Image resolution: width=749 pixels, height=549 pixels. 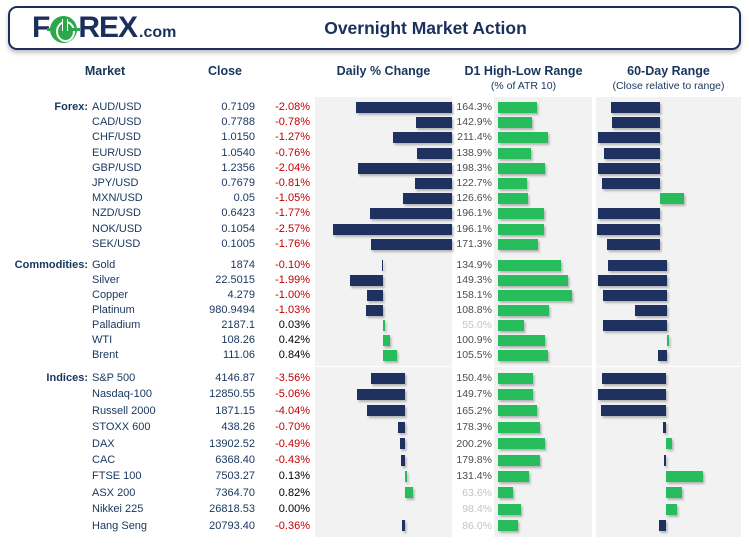 I want to click on table-row: Nasdaq-100 12850.55 -5.06% 149.7%, so click(x=374, y=394).